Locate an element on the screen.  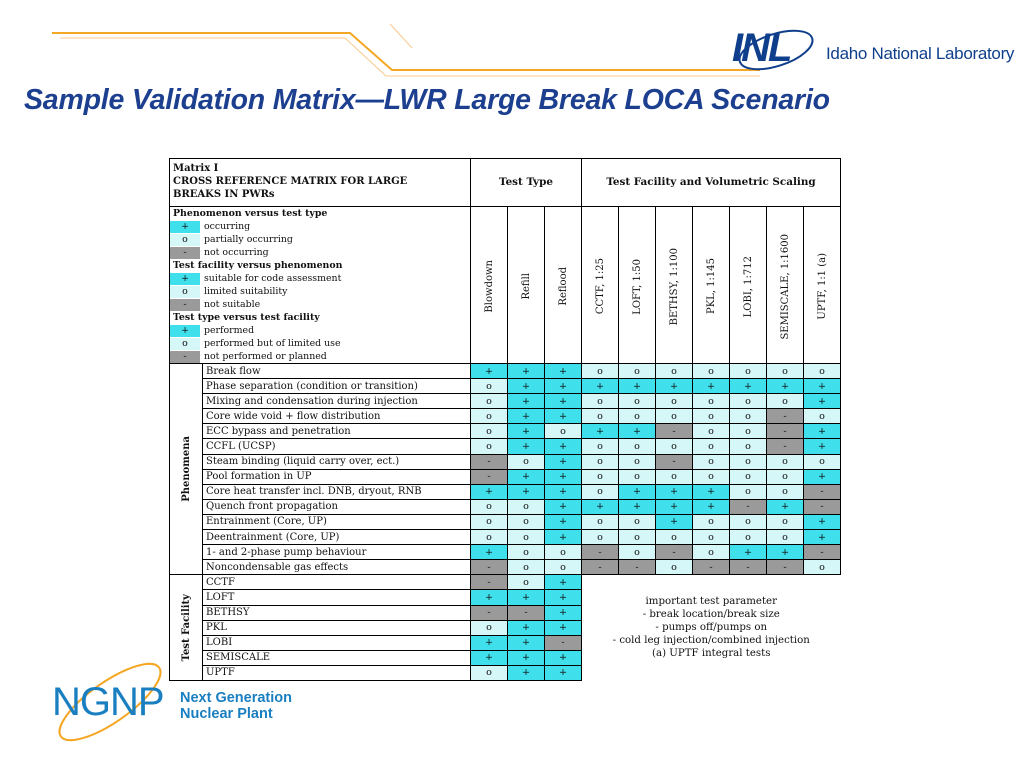
column-header: PKL, 1:145 is located at coordinates (711, 285).